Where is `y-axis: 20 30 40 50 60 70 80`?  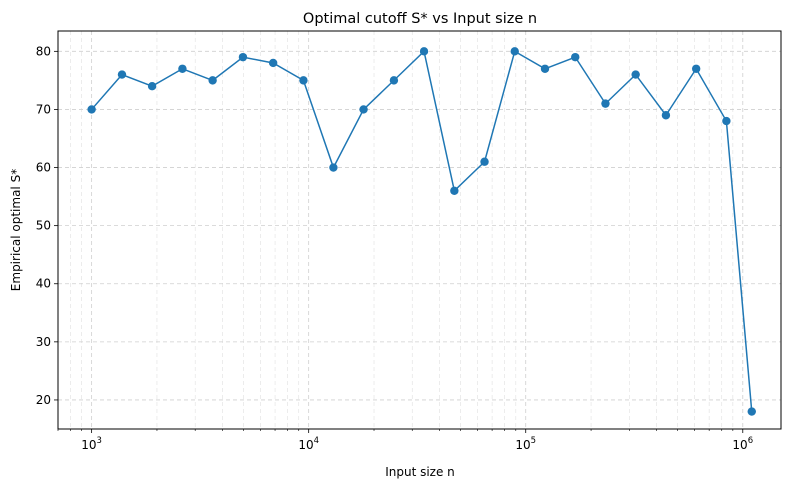
y-axis: 20 30 40 50 60 70 80 is located at coordinates (47, 225).